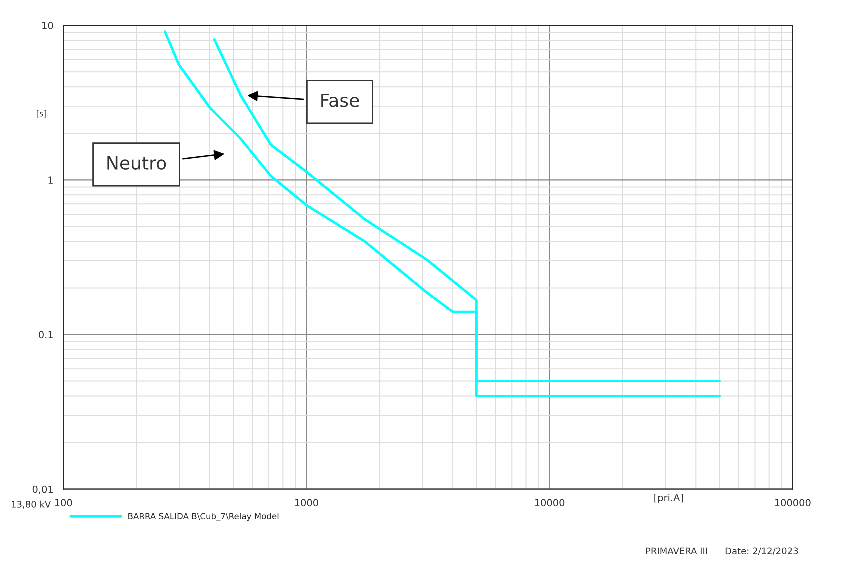 This screenshot has height=569, width=848. I want to click on y-tick-label: 0,01, so click(42, 490).